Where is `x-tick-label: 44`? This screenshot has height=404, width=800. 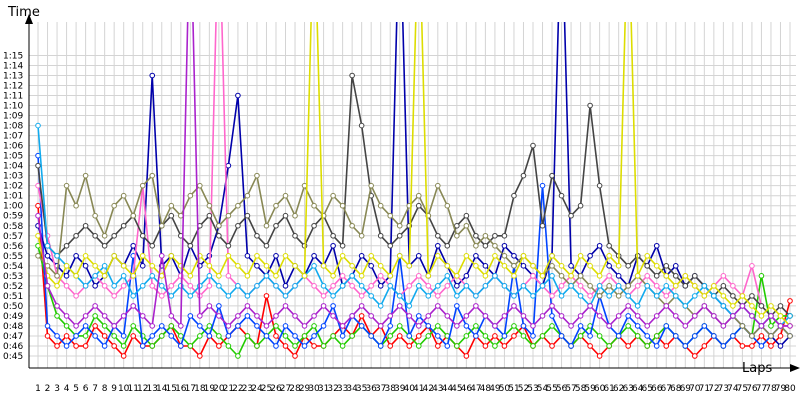 x-tick-label: 44 is located at coordinates (448, 389).